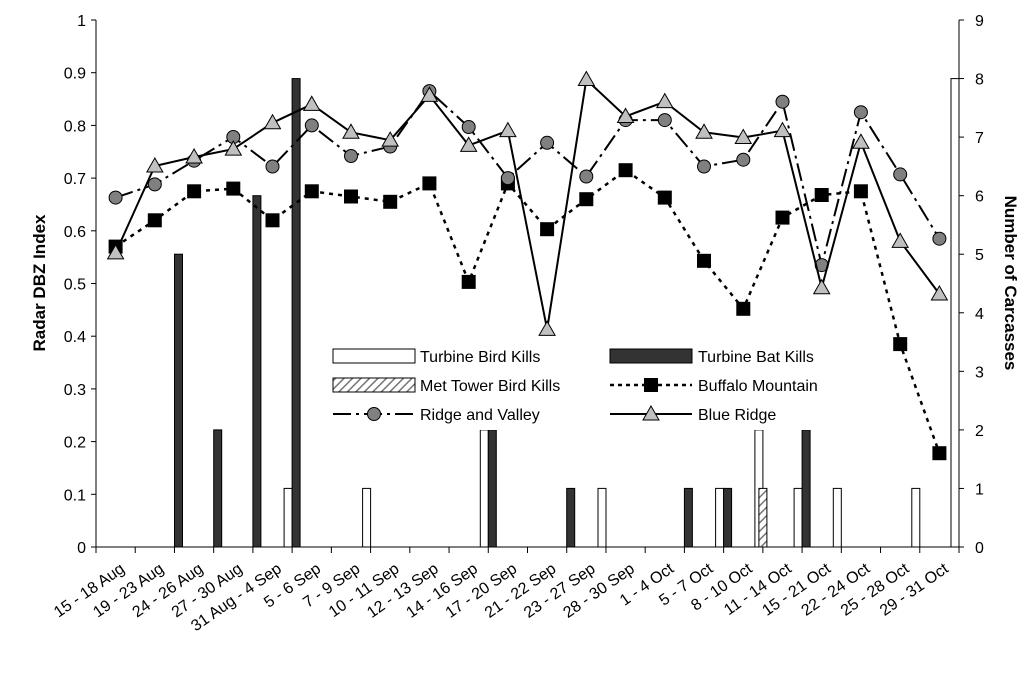 Image resolution: width=1018 pixels, height=682 pixels. I want to click on left-tick-label: 0.4, so click(75, 337).